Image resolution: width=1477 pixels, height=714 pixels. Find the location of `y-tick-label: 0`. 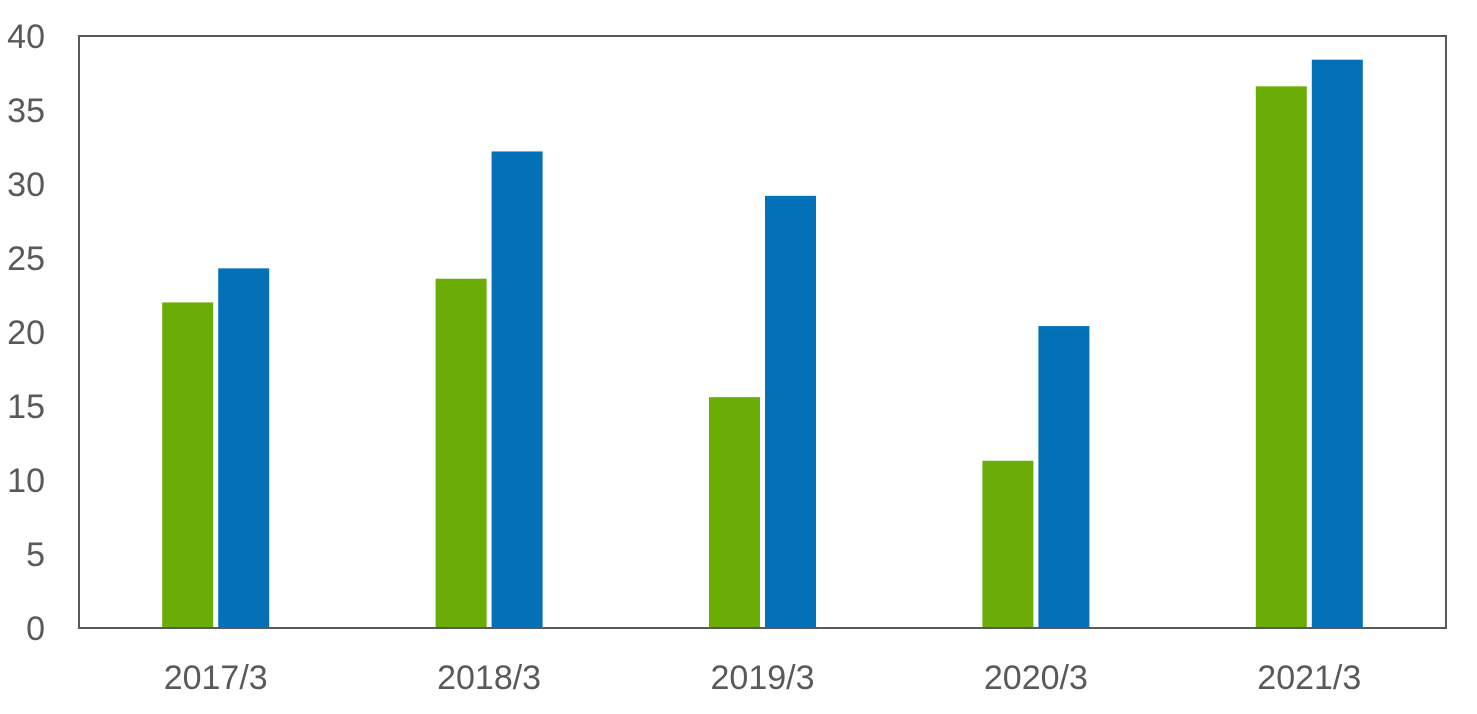

y-tick-label: 0 is located at coordinates (35, 629).